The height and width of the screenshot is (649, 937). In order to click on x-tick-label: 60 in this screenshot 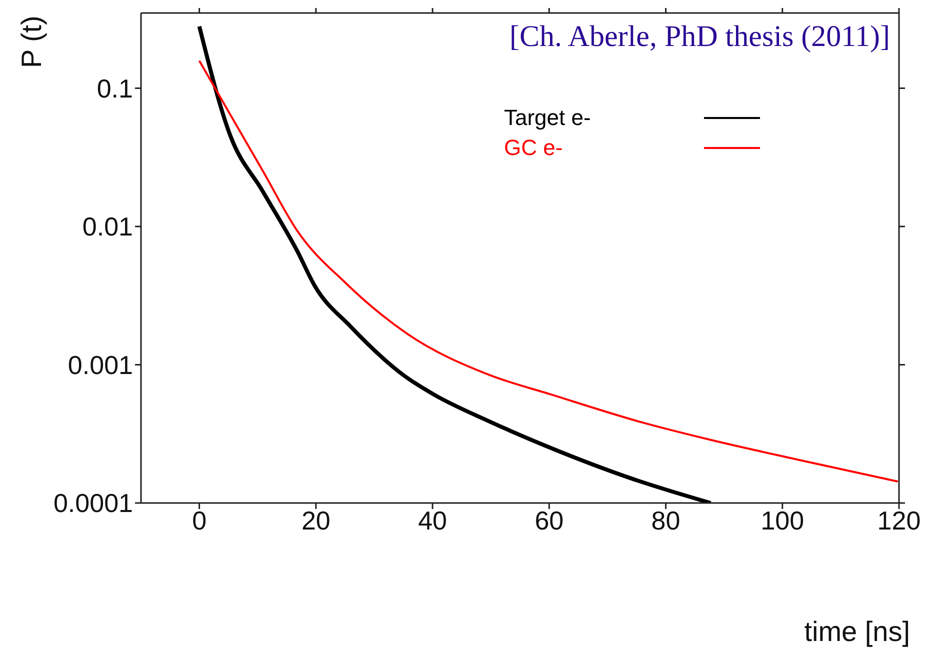, I will do `click(549, 520)`.